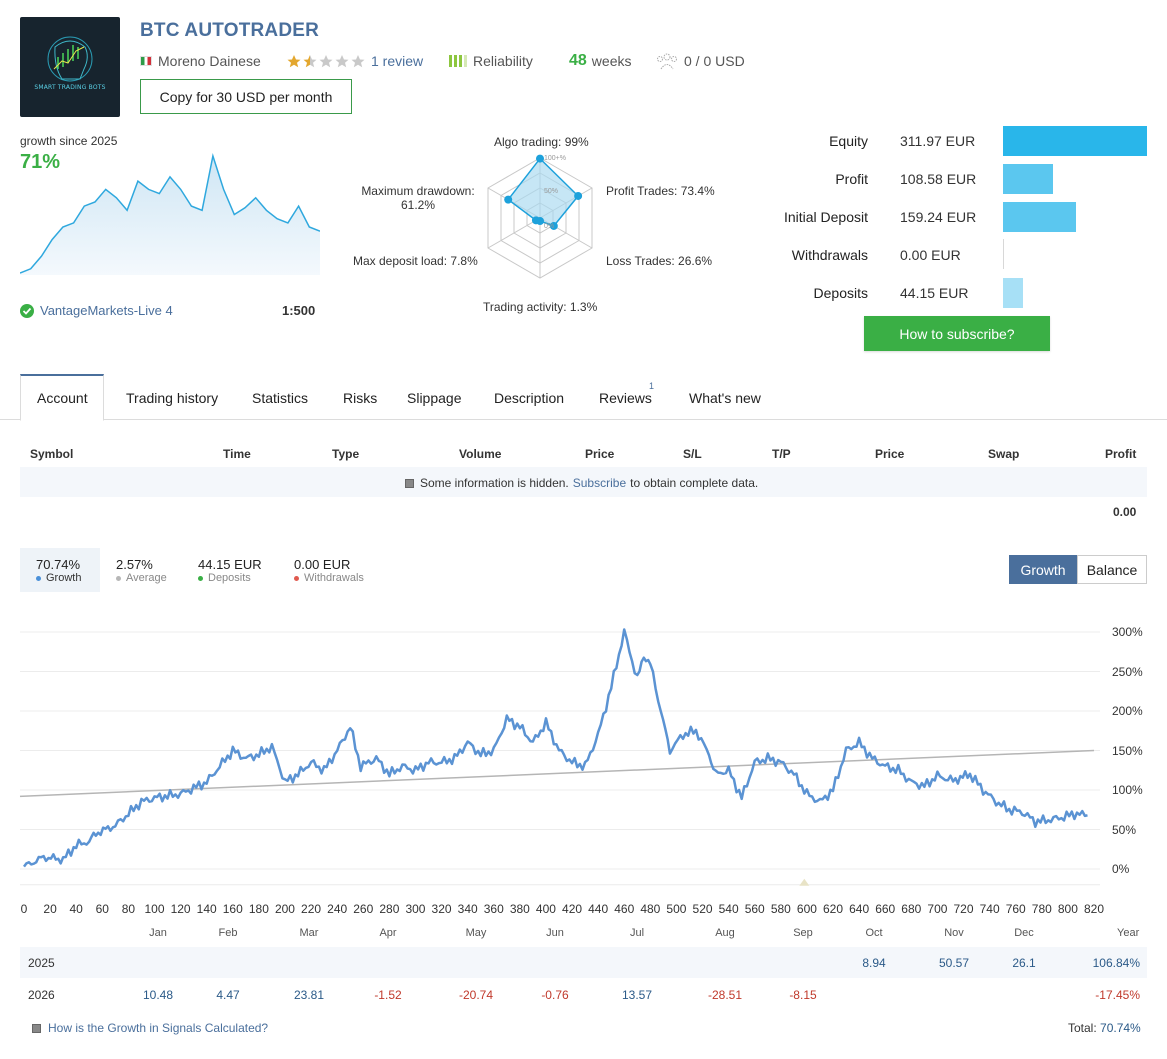 This screenshot has height=1059, width=1167. Describe the element at coordinates (280, 398) in the screenshot. I see `tab-statistics: Statistics` at that location.